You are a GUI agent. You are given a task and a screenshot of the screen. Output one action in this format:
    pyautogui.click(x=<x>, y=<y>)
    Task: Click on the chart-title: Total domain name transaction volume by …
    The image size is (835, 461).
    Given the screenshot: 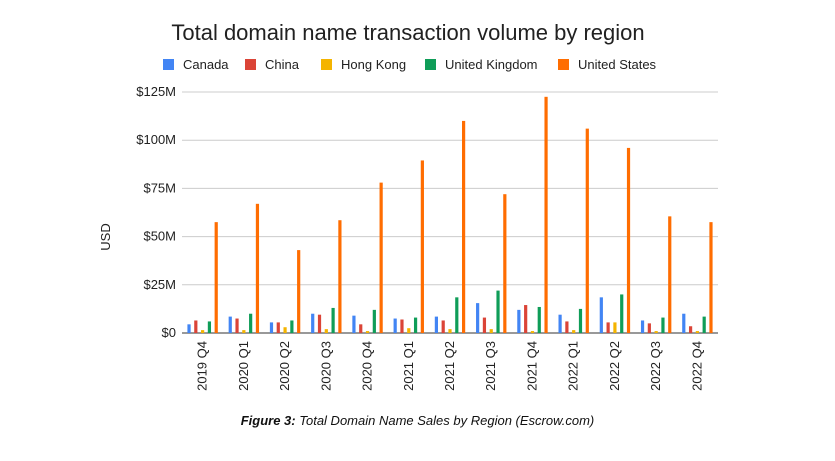 What is the action you would take?
    pyautogui.click(x=407, y=32)
    